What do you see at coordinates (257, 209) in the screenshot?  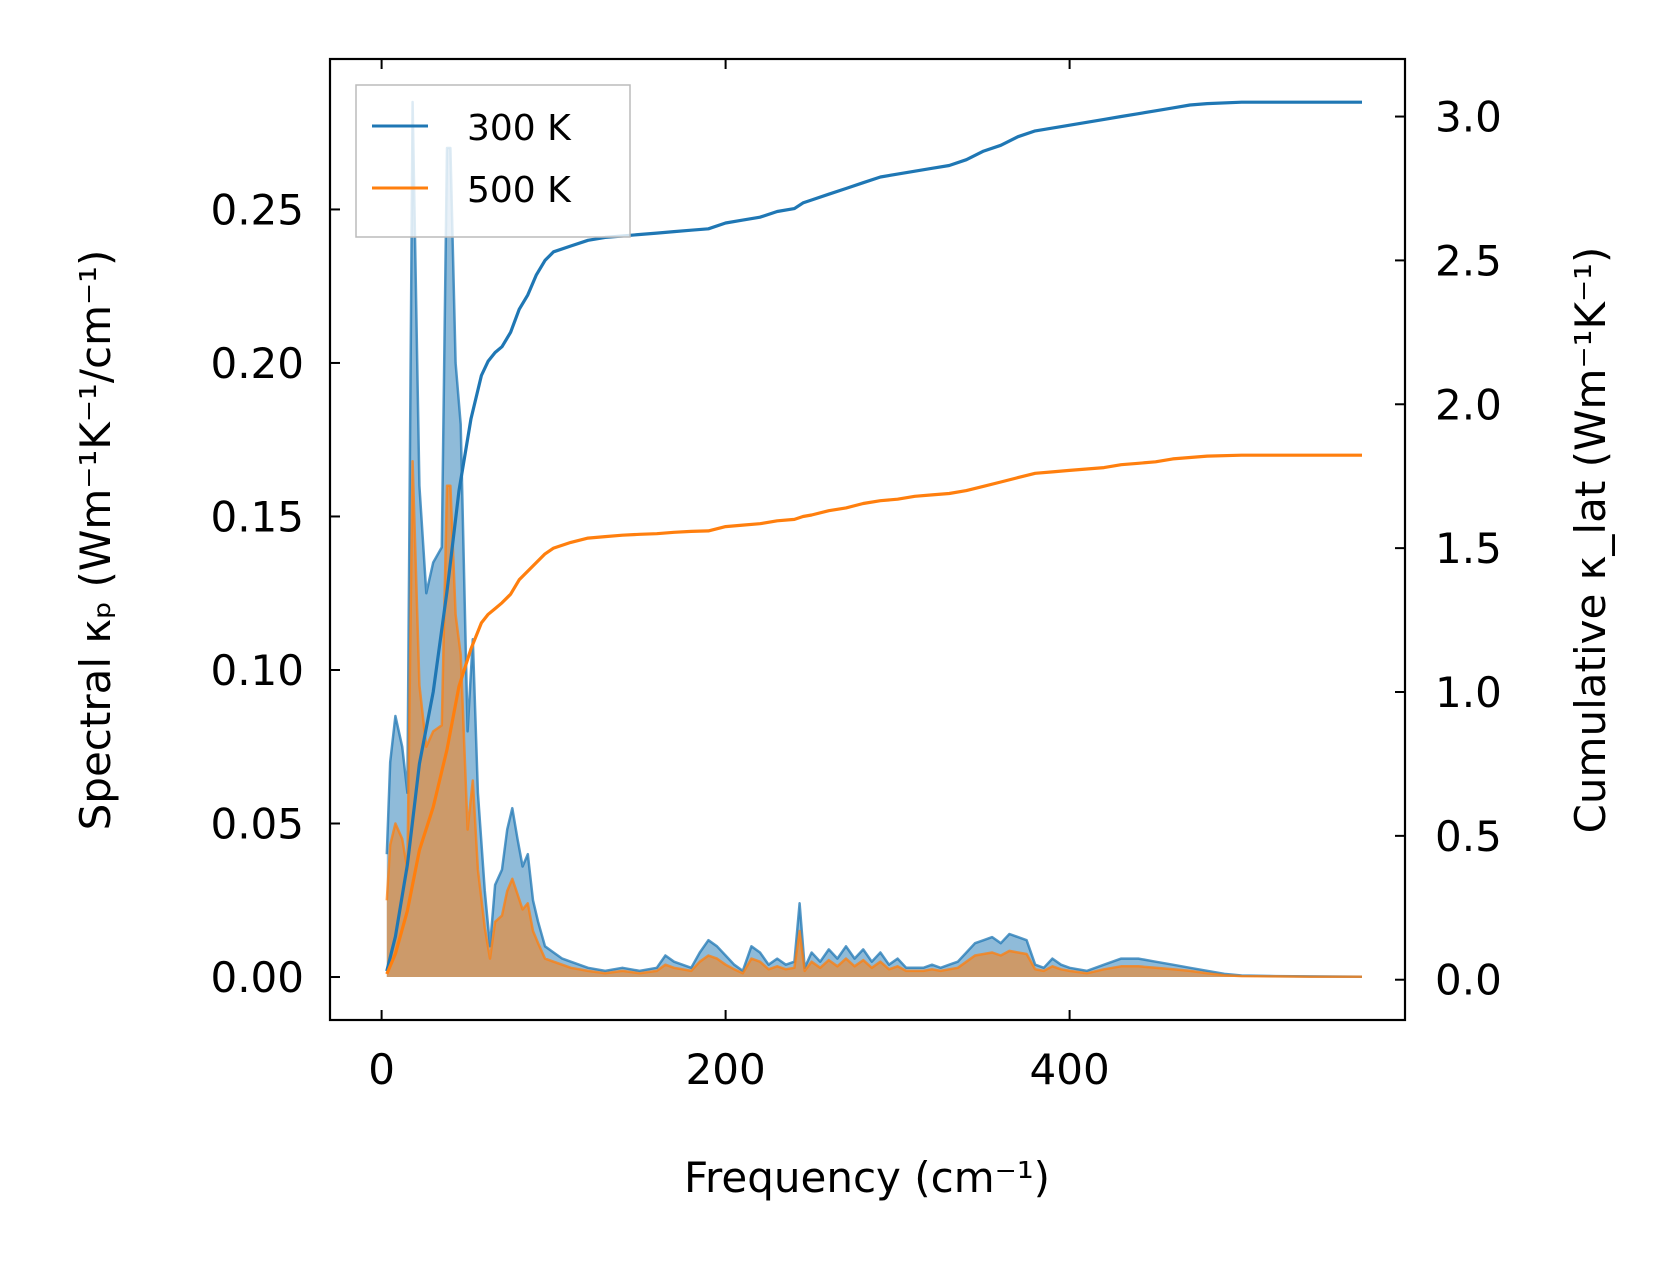 I see `y-left-tick-label: 0.25` at bounding box center [257, 209].